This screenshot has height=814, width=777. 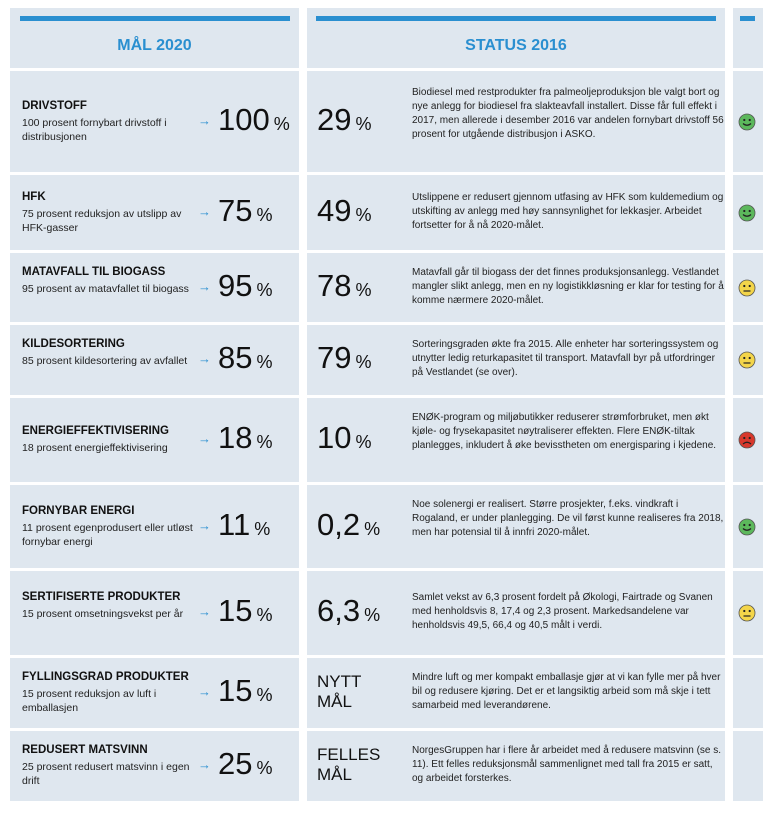 What do you see at coordinates (95, 448) in the screenshot?
I see `row-description: 18 prosent energieffektivisering` at bounding box center [95, 448].